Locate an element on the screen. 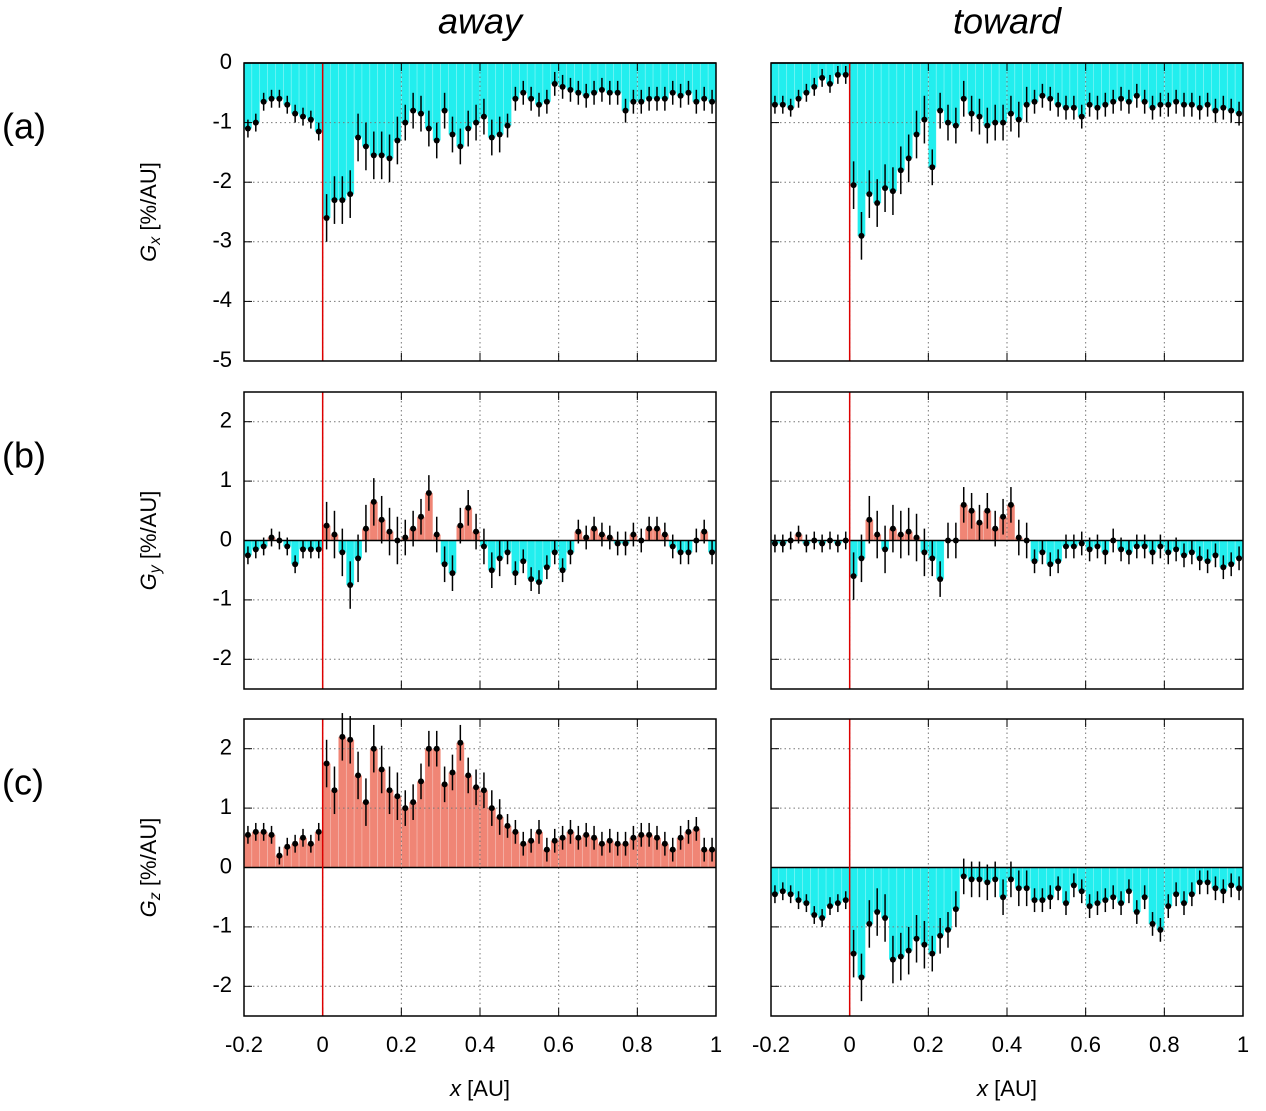 The height and width of the screenshot is (1111, 1266). y-label-sub: x is located at coordinates (155, 241).